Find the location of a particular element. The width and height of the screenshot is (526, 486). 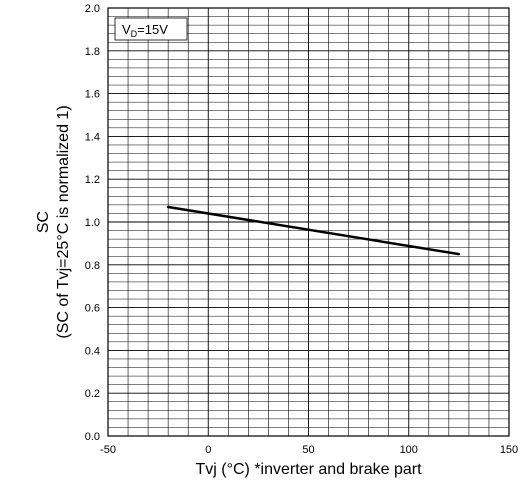

x-tick-labels: -50 0 50 100 150 is located at coordinates (309, 450).